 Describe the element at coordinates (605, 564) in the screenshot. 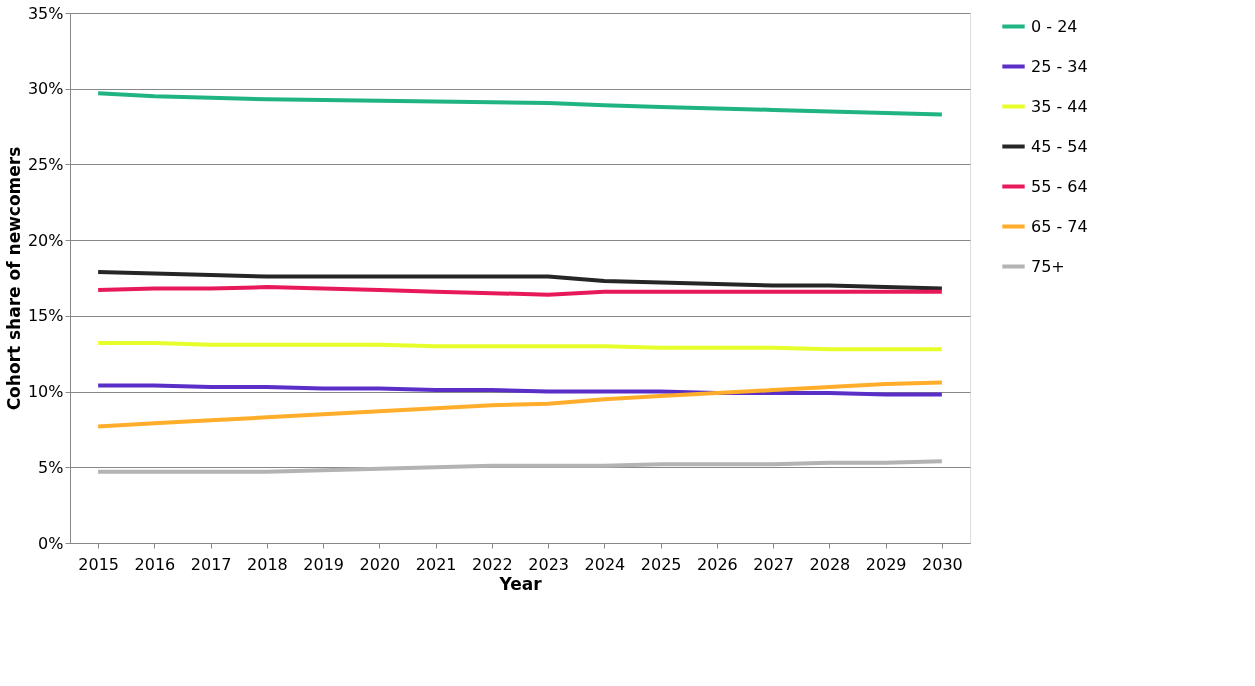

I see `x-tick-label: 2024` at that location.